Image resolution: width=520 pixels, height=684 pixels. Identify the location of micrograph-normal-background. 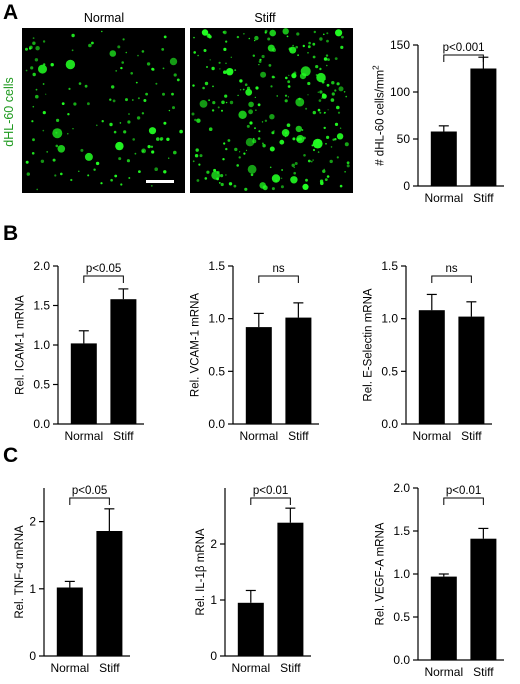
(103, 110).